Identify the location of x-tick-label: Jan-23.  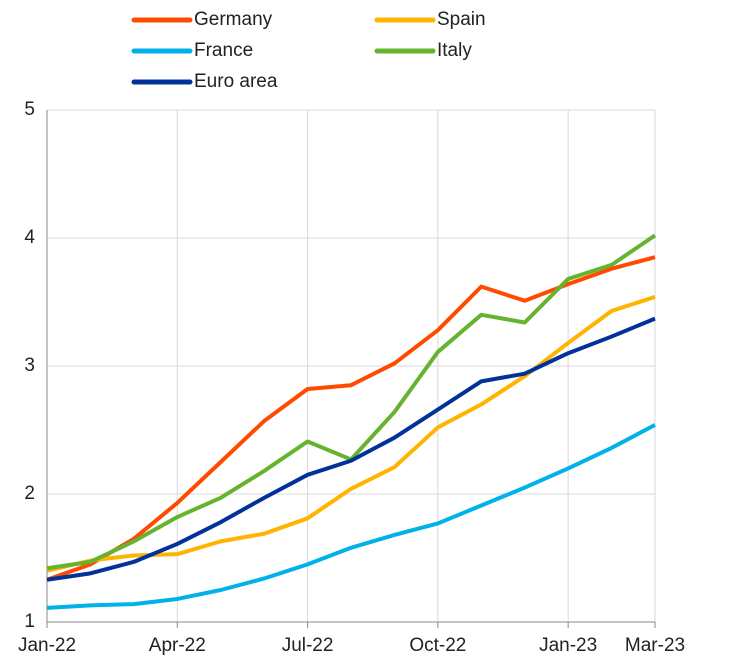
(568, 645).